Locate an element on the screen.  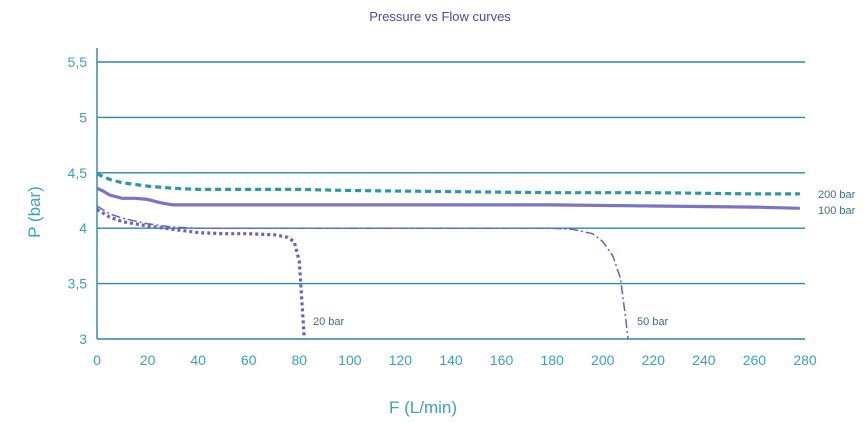
series-label: 100 bar is located at coordinates (837, 211).